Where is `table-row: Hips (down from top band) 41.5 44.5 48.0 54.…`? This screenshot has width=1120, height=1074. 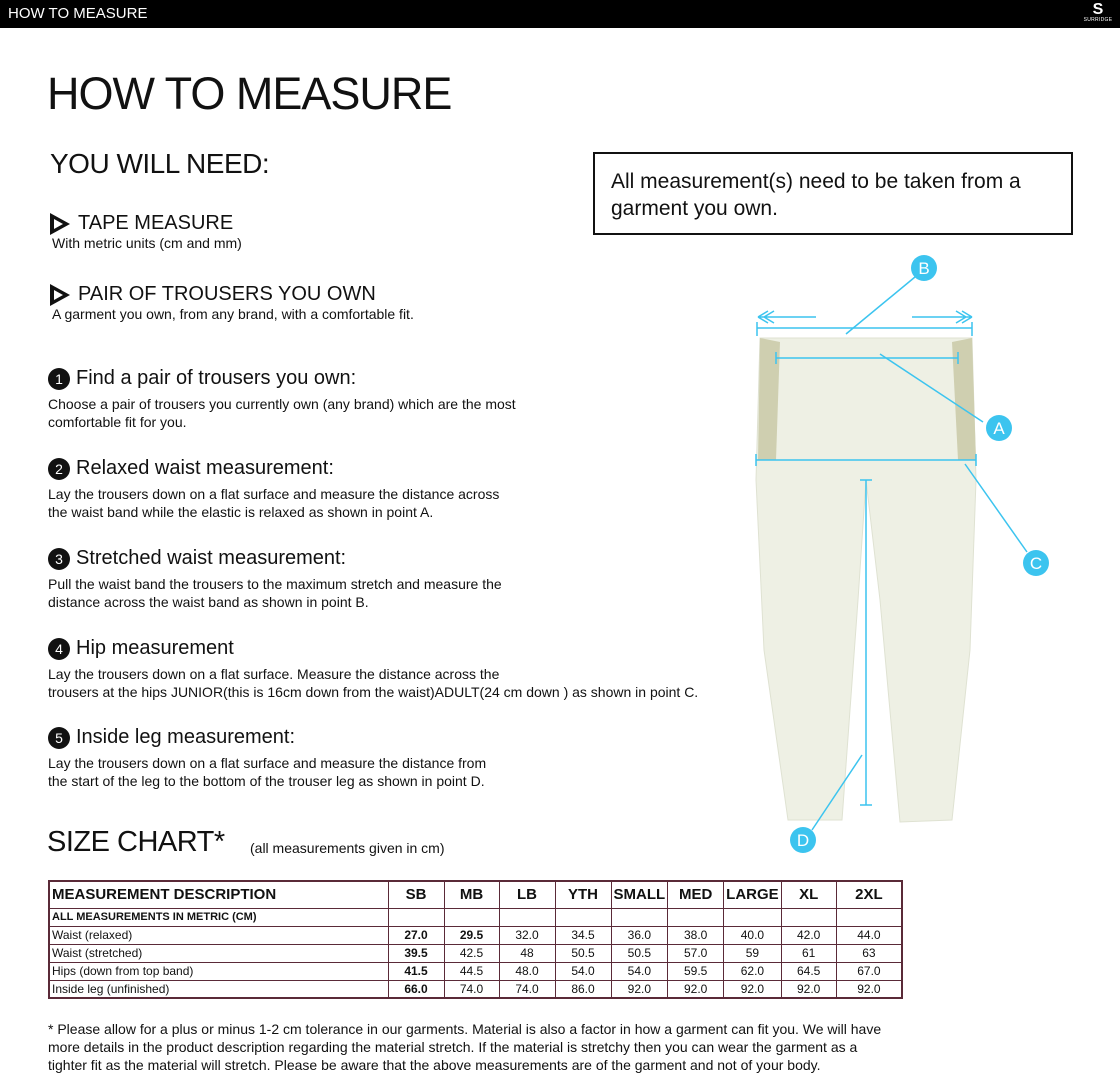 table-row: Hips (down from top band) 41.5 44.5 48.0 54.… is located at coordinates (475, 971).